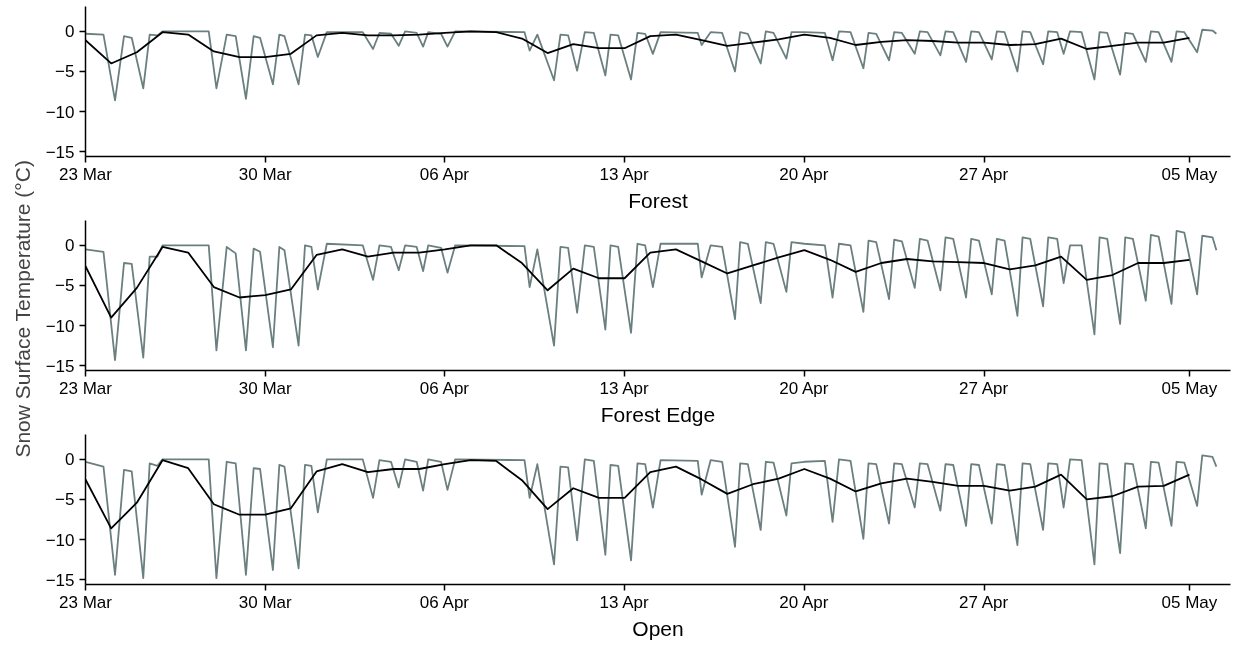 The image size is (1252, 648). Describe the element at coordinates (658, 414) in the screenshot. I see `x-axis-title: Forest Edge` at that location.